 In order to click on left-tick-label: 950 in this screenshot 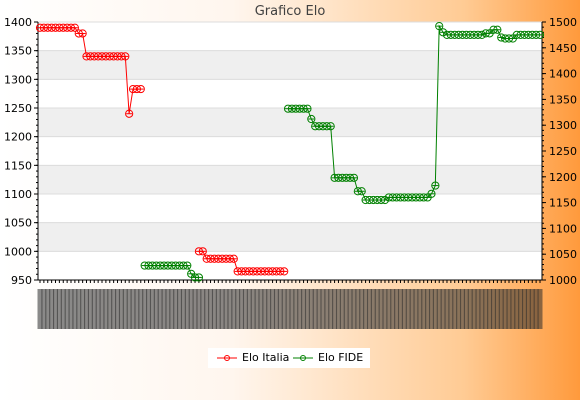, I will do `click(21, 280)`.